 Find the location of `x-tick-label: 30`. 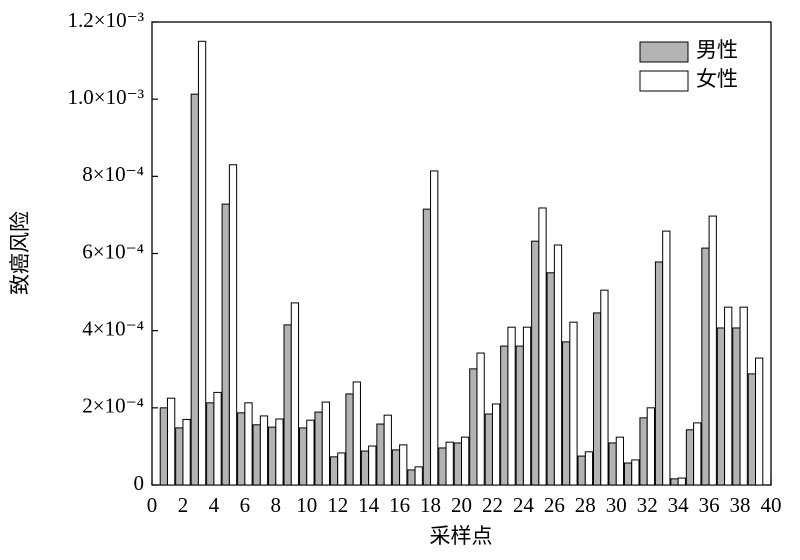

x-tick-label: 30 is located at coordinates (616, 505).